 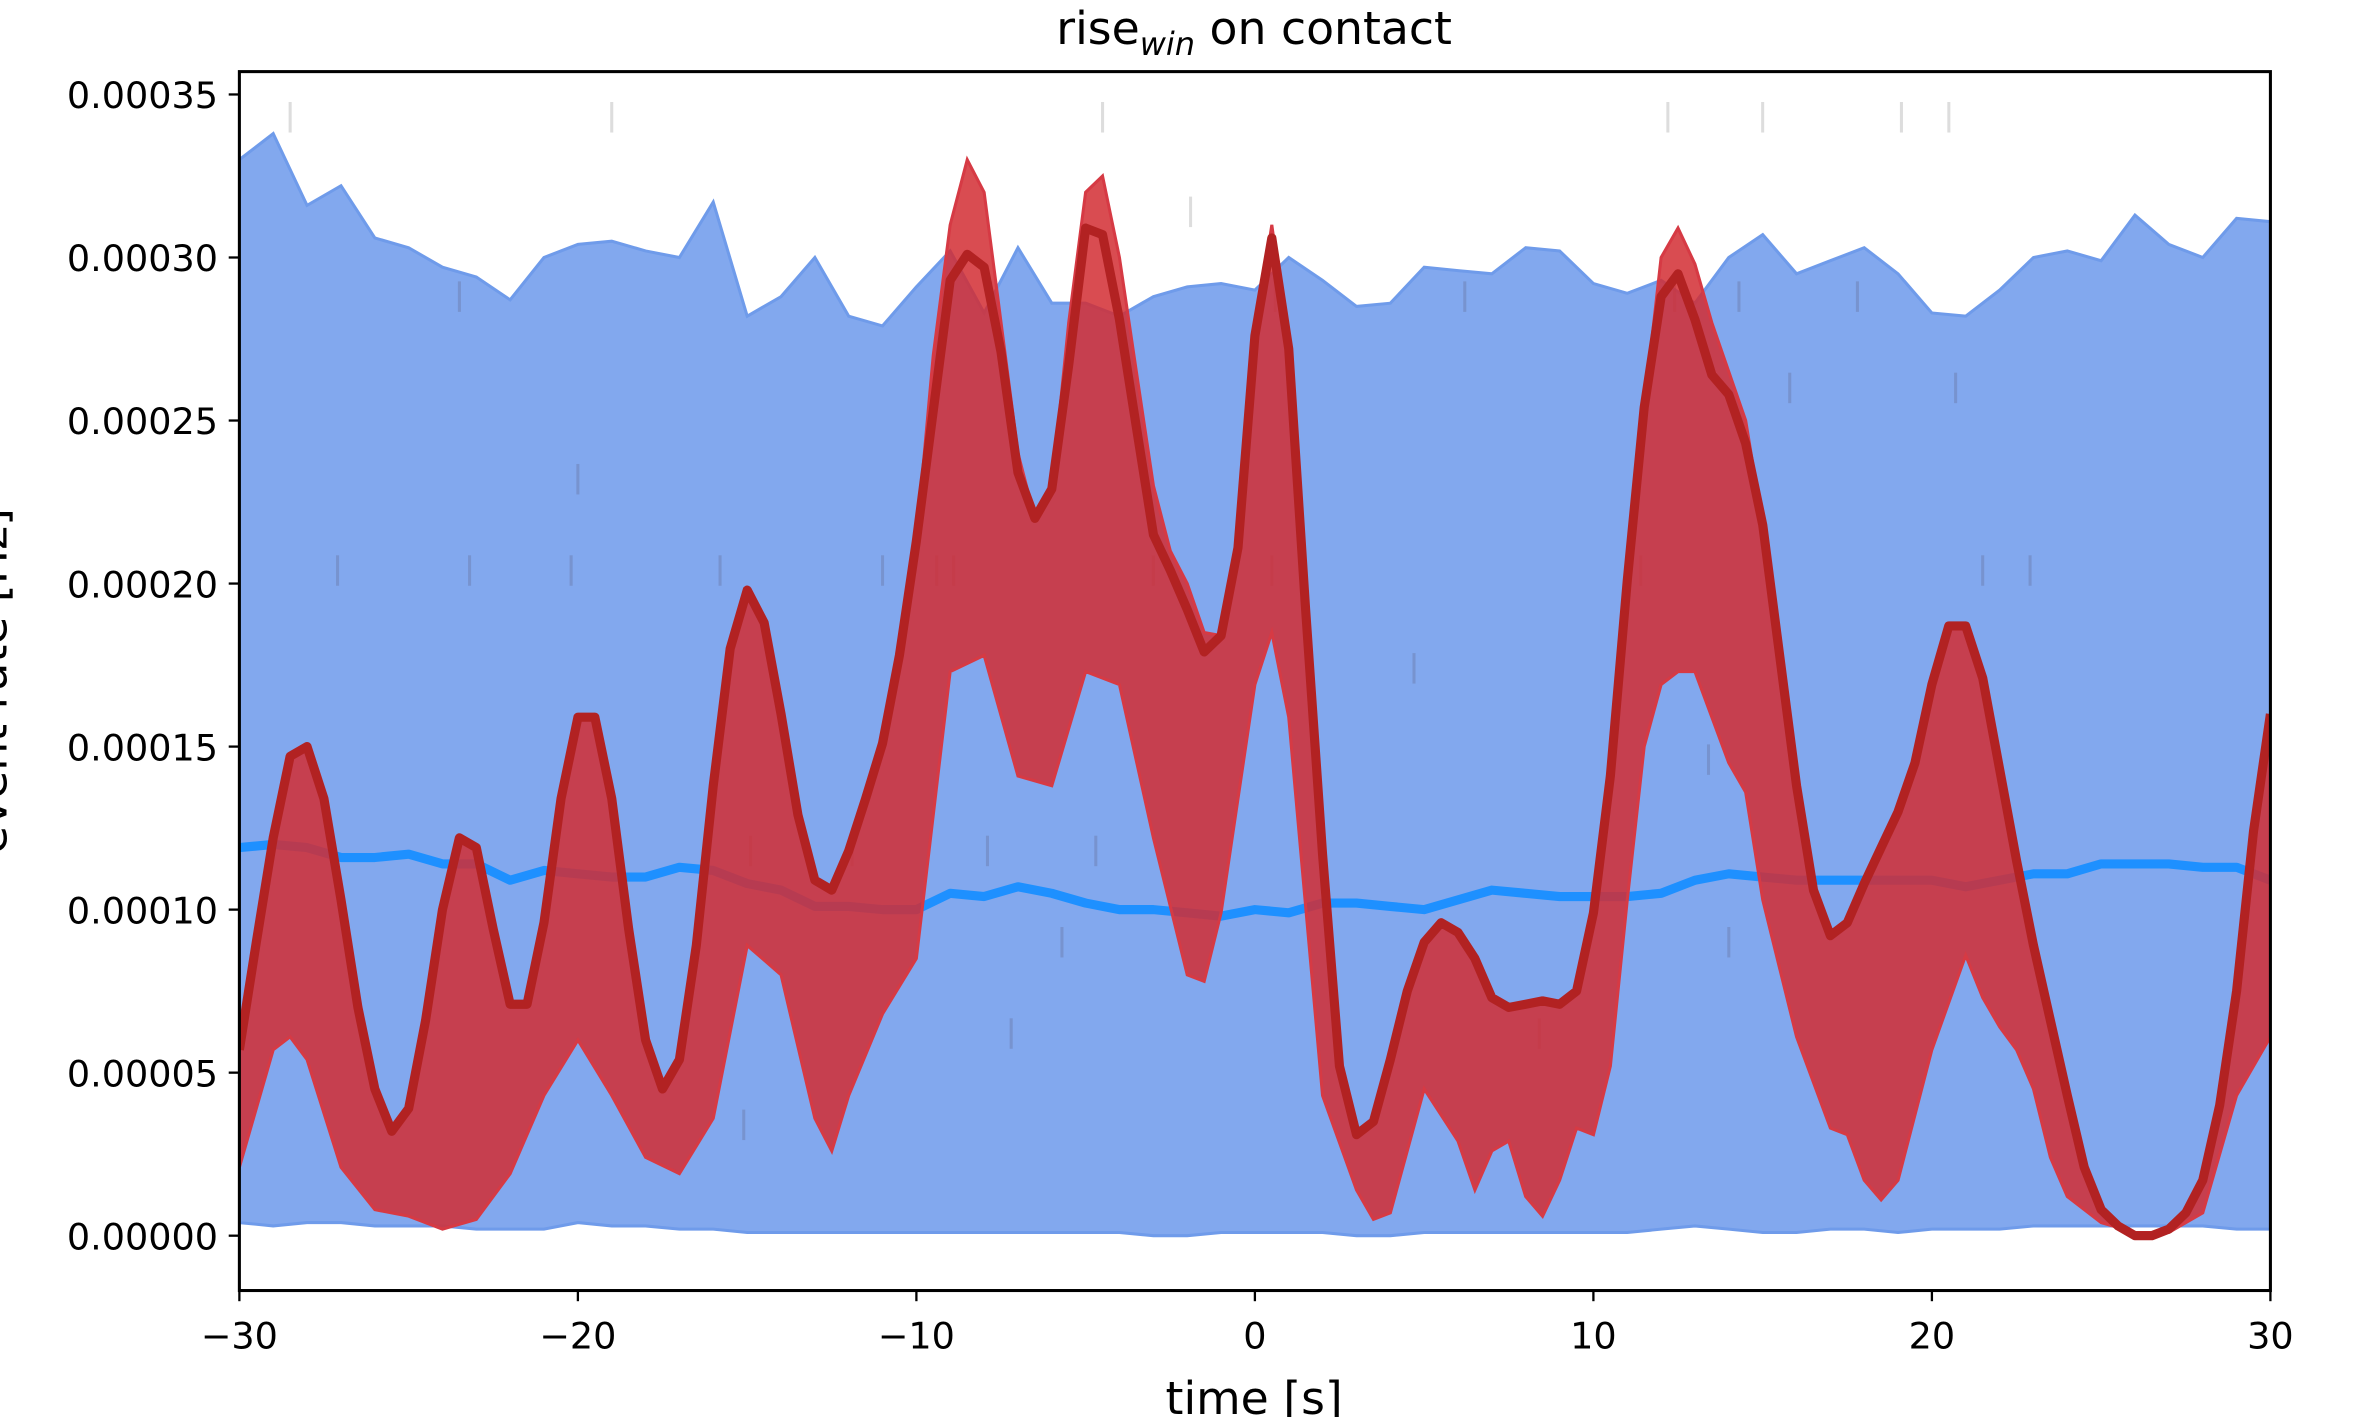 What do you see at coordinates (142, 1073) in the screenshot?
I see `y-tick-label: 0.00005` at bounding box center [142, 1073].